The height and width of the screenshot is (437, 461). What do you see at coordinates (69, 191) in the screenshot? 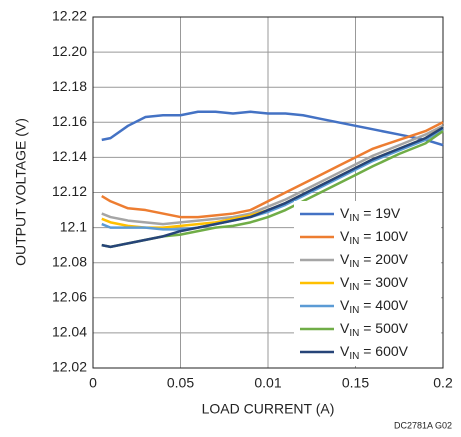
I see `y-tick-label: 12.12` at bounding box center [69, 191].